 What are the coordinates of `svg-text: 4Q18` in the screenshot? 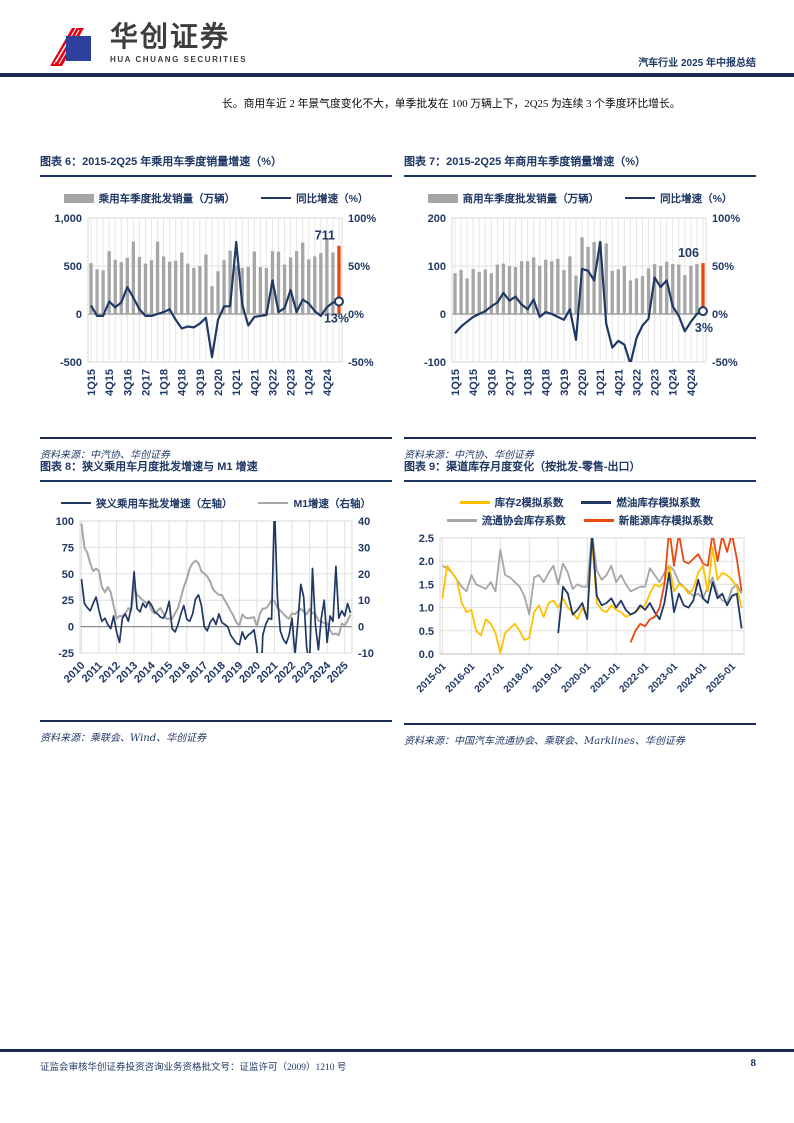 It's located at (547, 382).